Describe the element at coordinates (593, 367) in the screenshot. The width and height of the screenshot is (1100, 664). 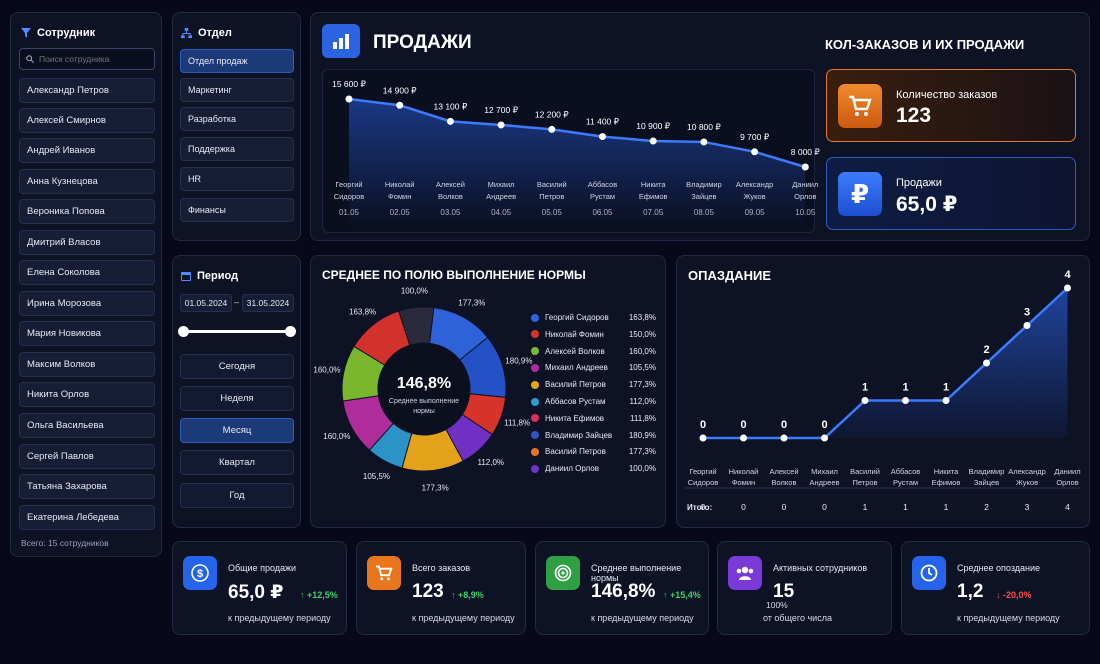
I see `legend-item: Михаил Андреев 105,5%` at that location.